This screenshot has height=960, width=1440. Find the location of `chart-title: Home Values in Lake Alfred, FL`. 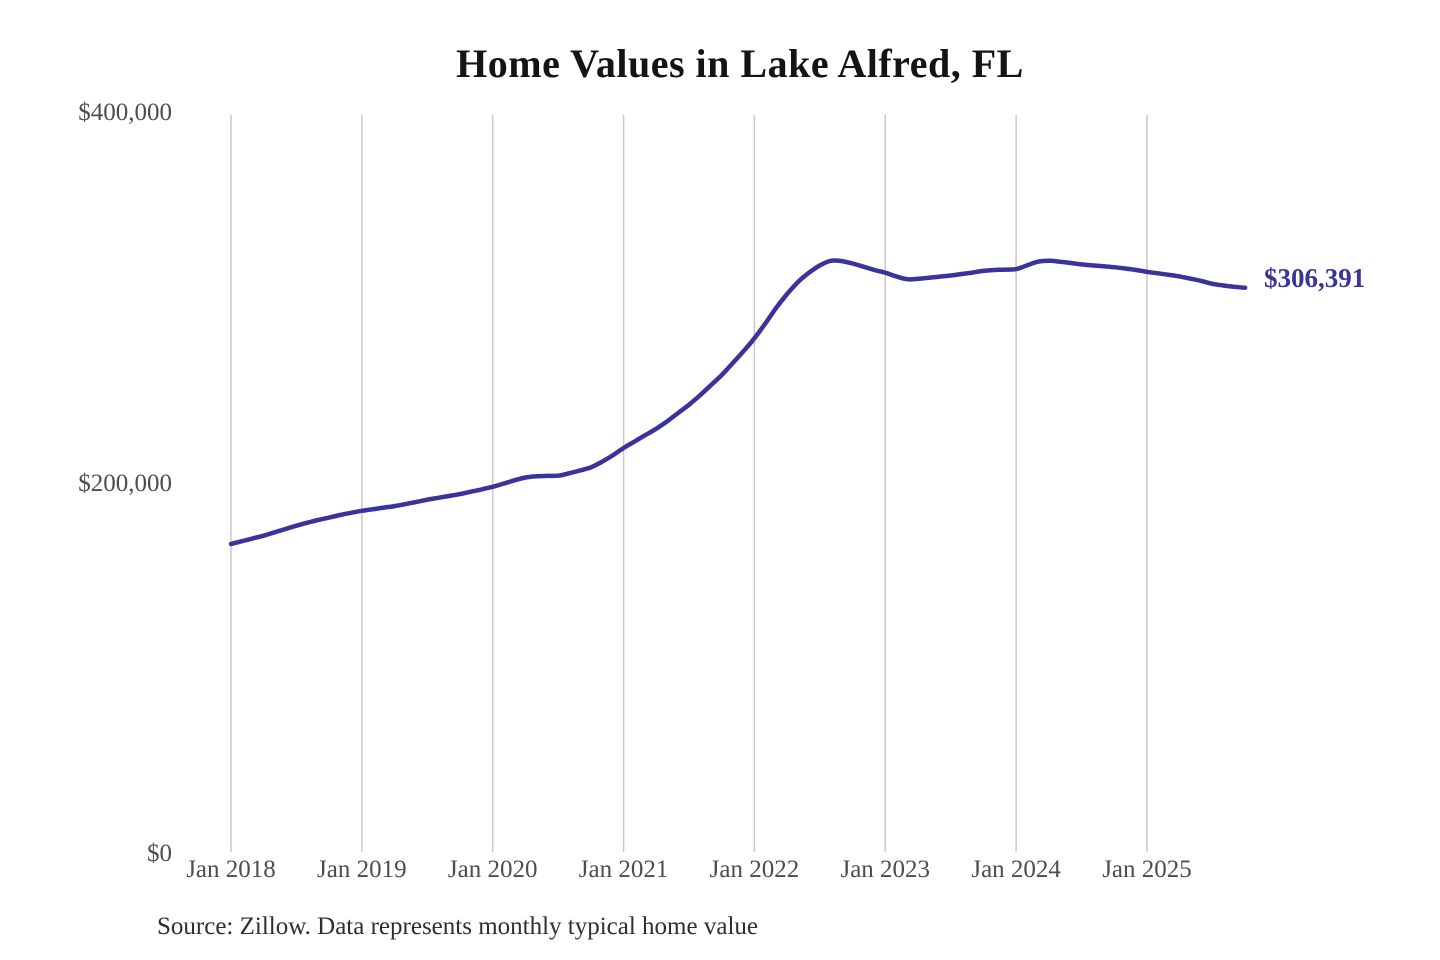

chart-title: Home Values in Lake Alfred, FL is located at coordinates (740, 63).